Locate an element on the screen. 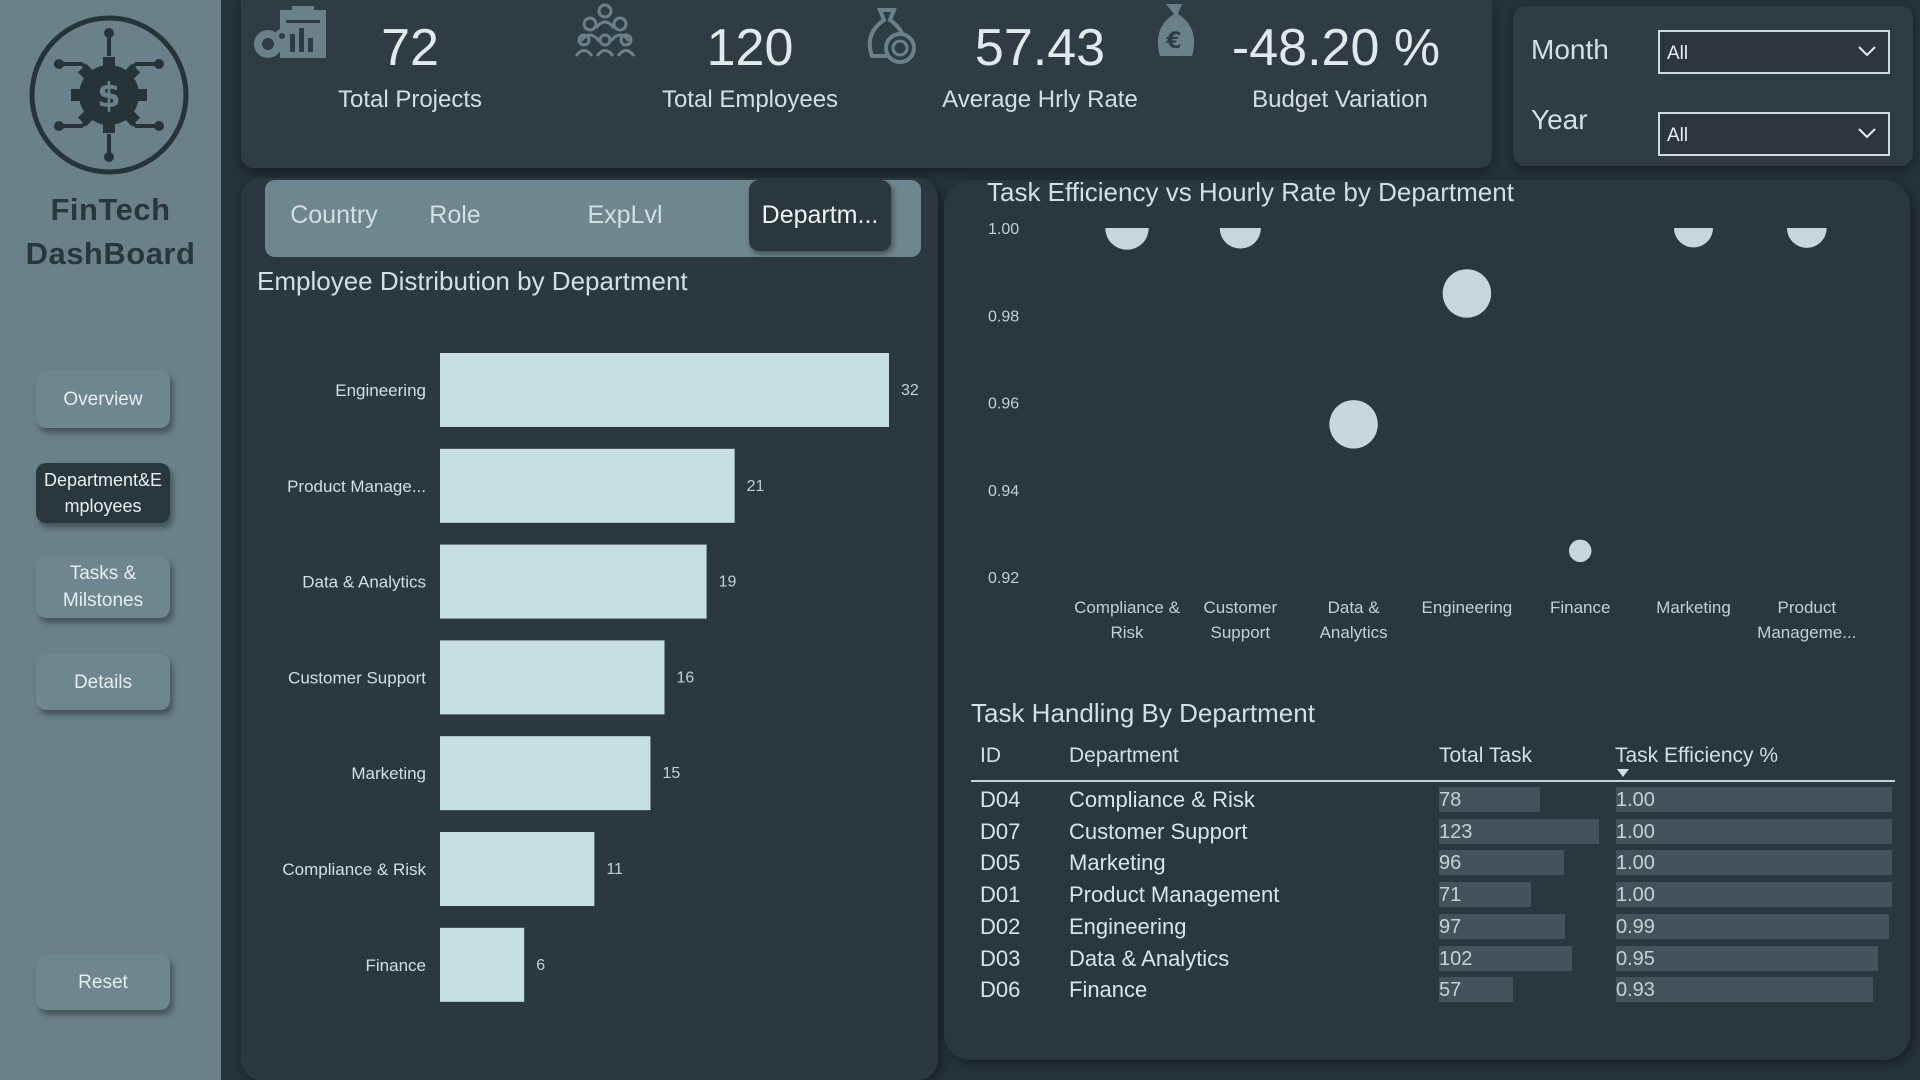 Image resolution: width=1920 pixels, height=1080 pixels. cell-id: D04 is located at coordinates (1000, 799).